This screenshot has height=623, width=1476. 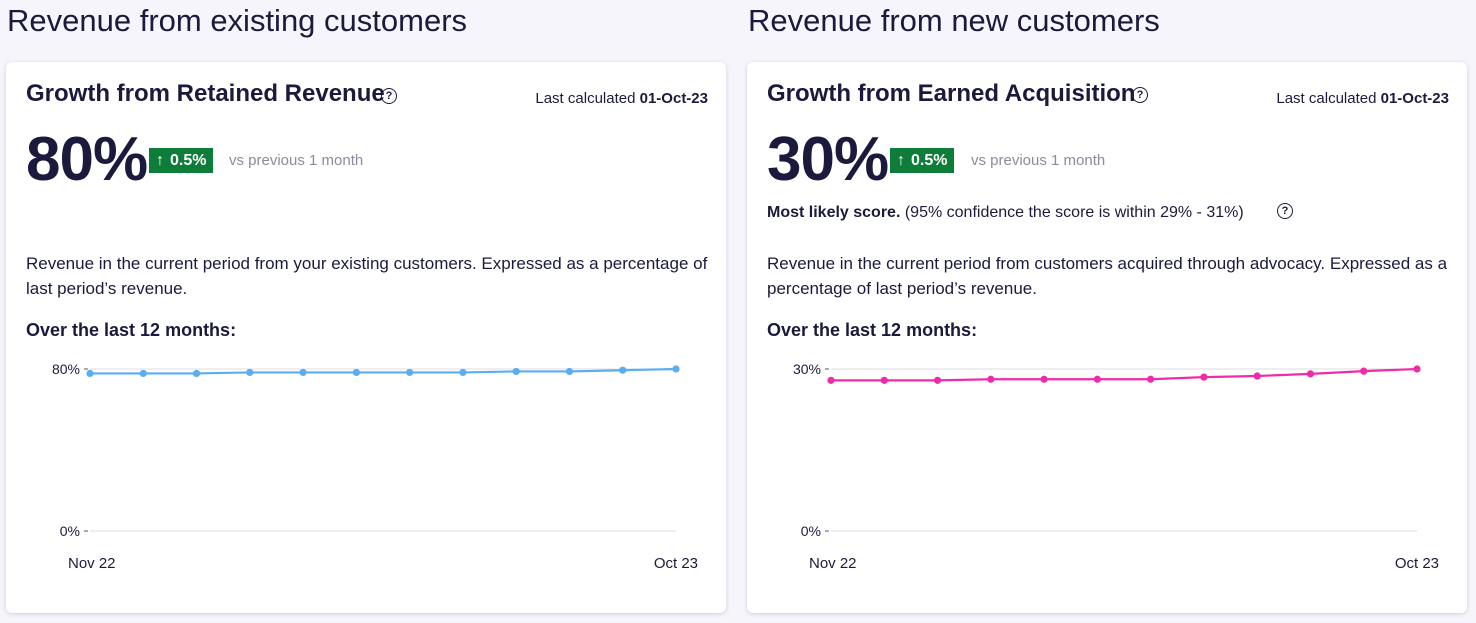 What do you see at coordinates (1116, 466) in the screenshot?
I see `earned-acquisition-line-chart: 30% 0% Nov 22 Oct 23` at bounding box center [1116, 466].